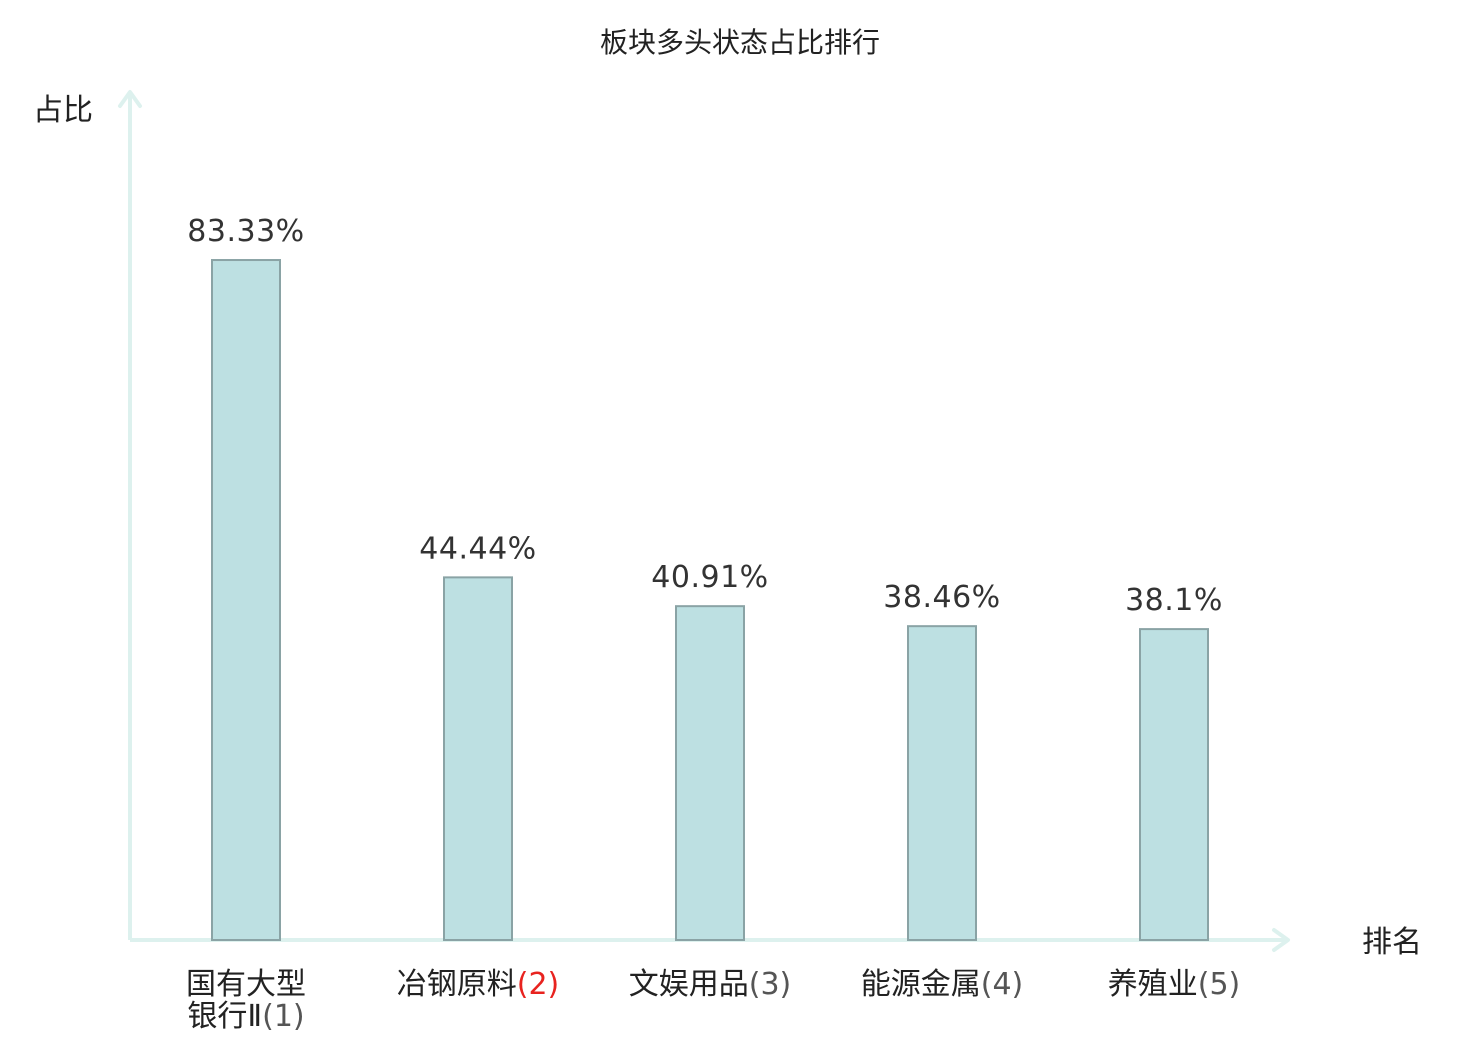 This screenshot has height=1040, width=1480. What do you see at coordinates (941, 597) in the screenshot?
I see `data-label: 38.46%` at bounding box center [941, 597].